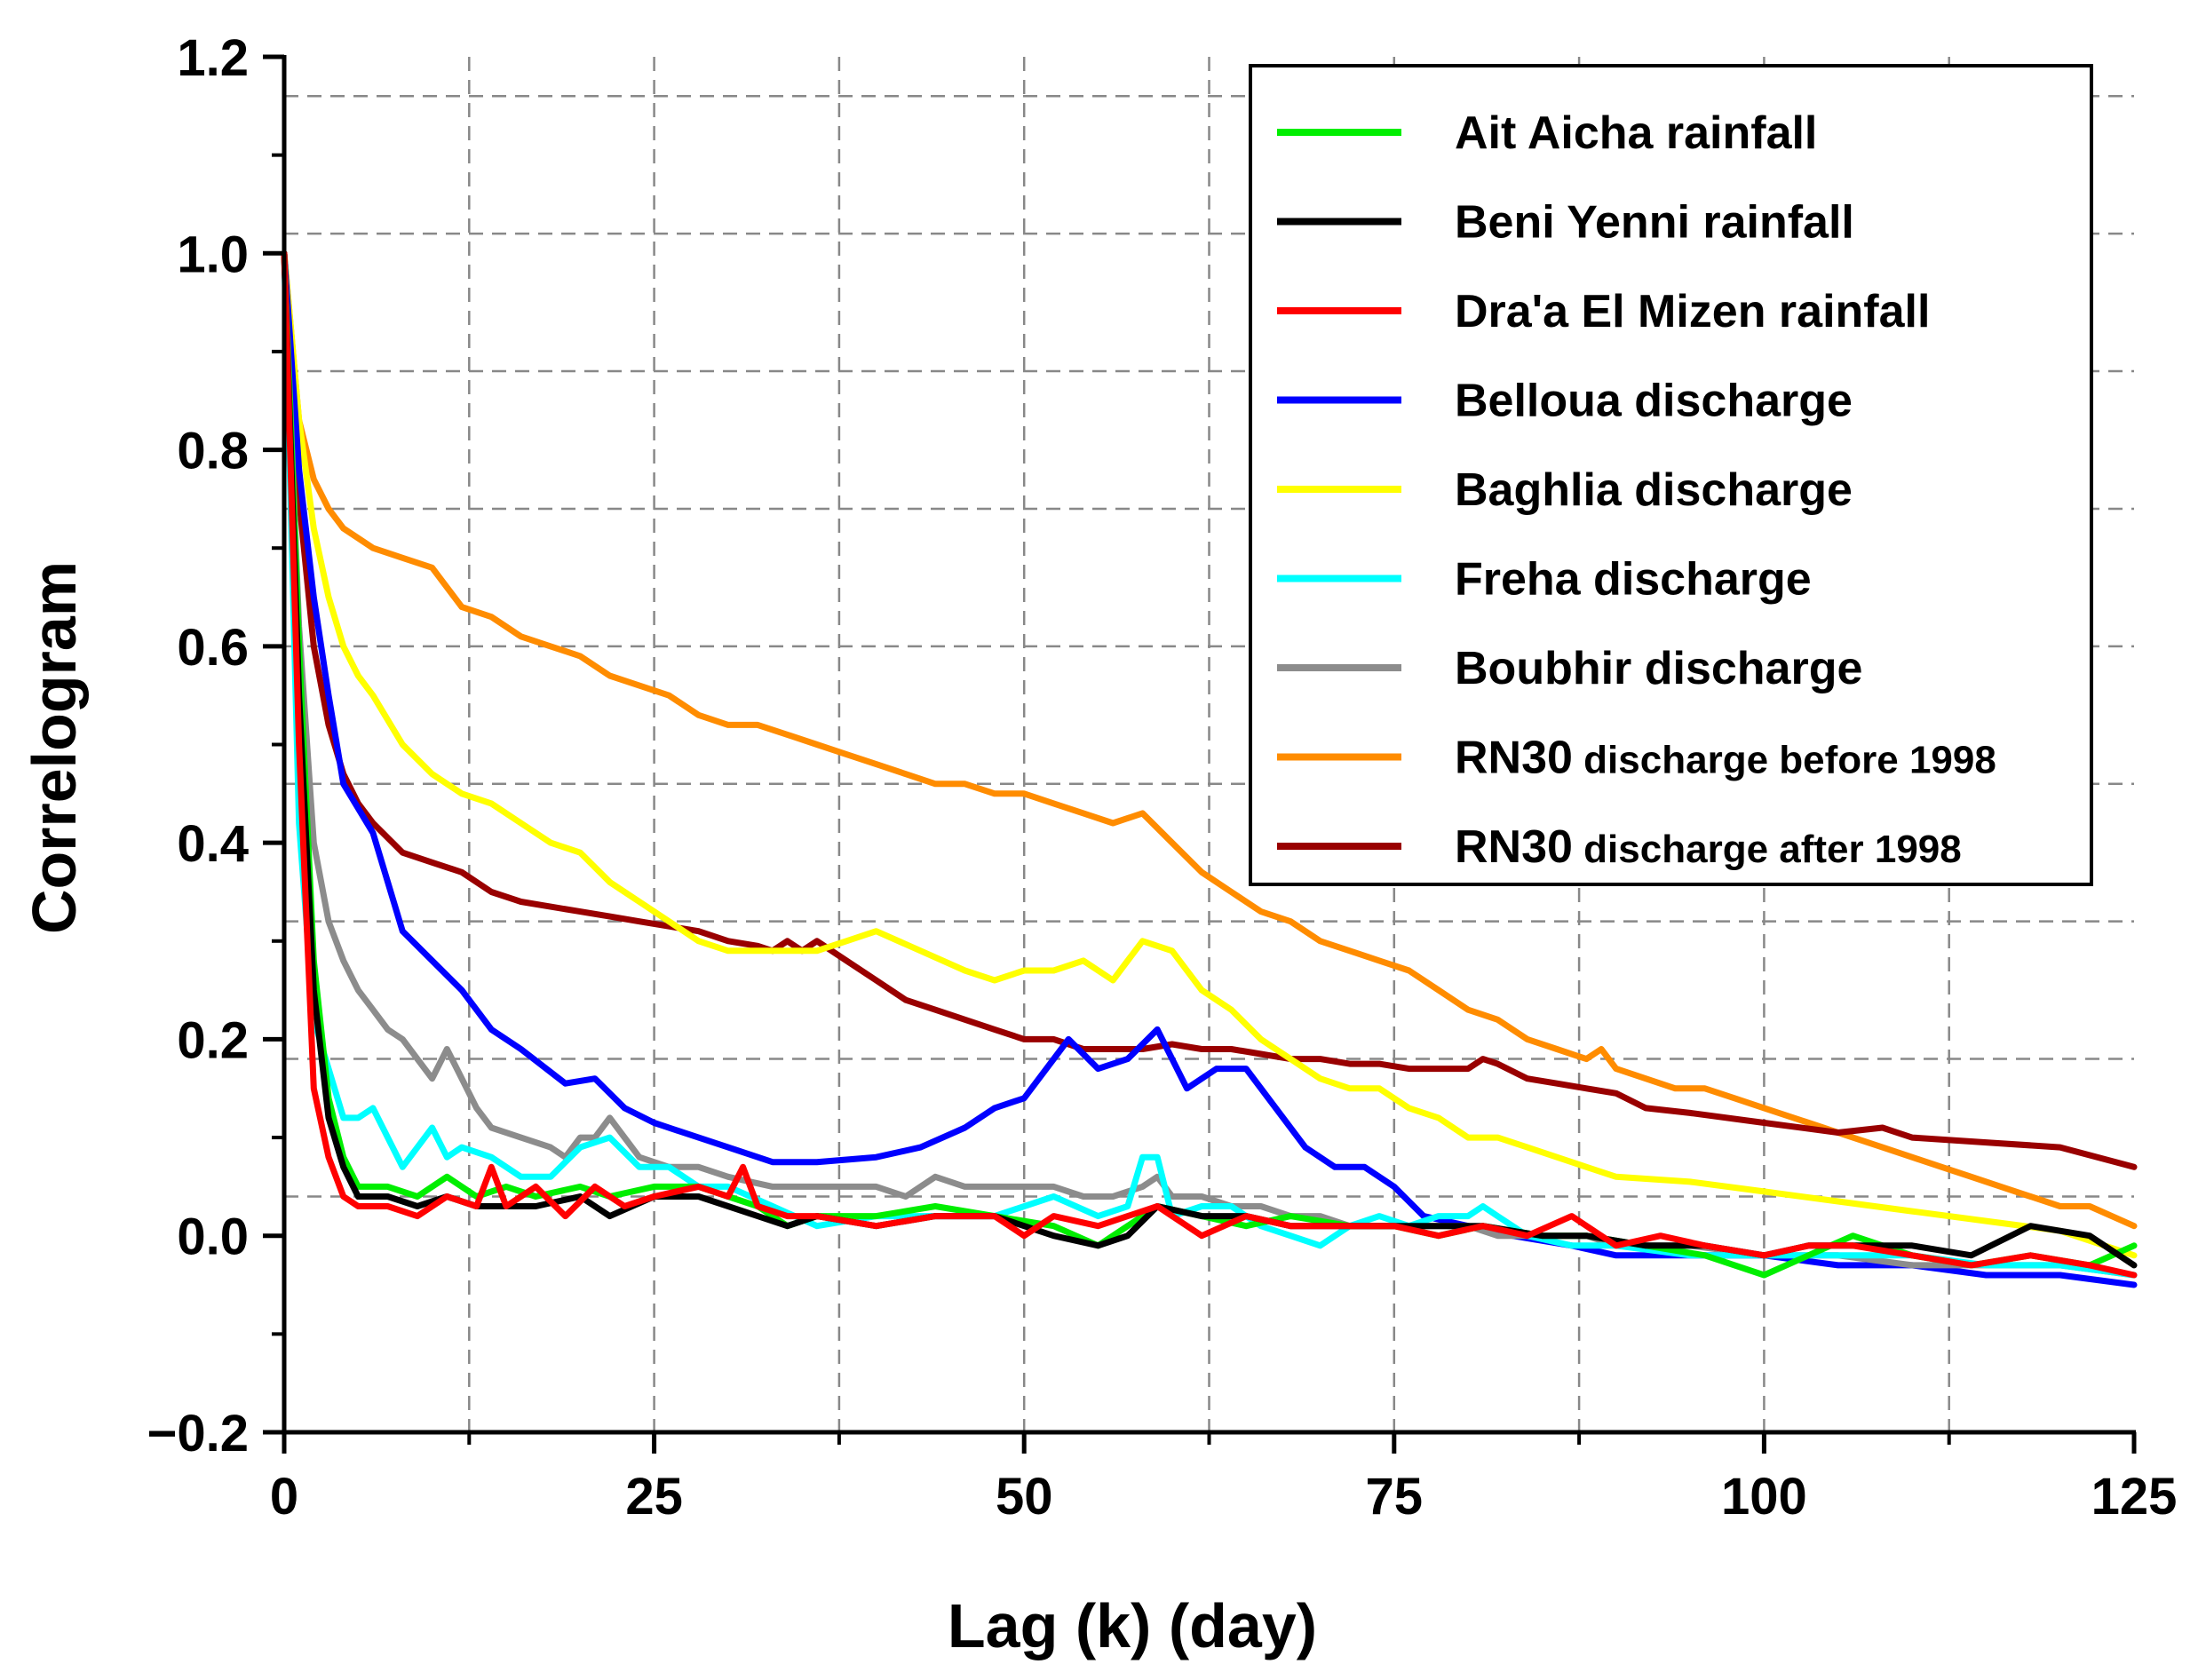 The height and width of the screenshot is (1680, 2206). I want to click on legend-label: Beni Yenni rainfall, so click(1654, 223).